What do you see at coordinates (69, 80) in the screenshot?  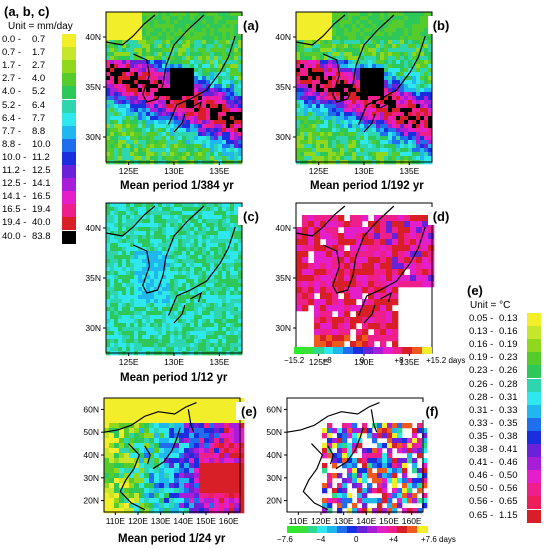 I see `legend-swatch` at bounding box center [69, 80].